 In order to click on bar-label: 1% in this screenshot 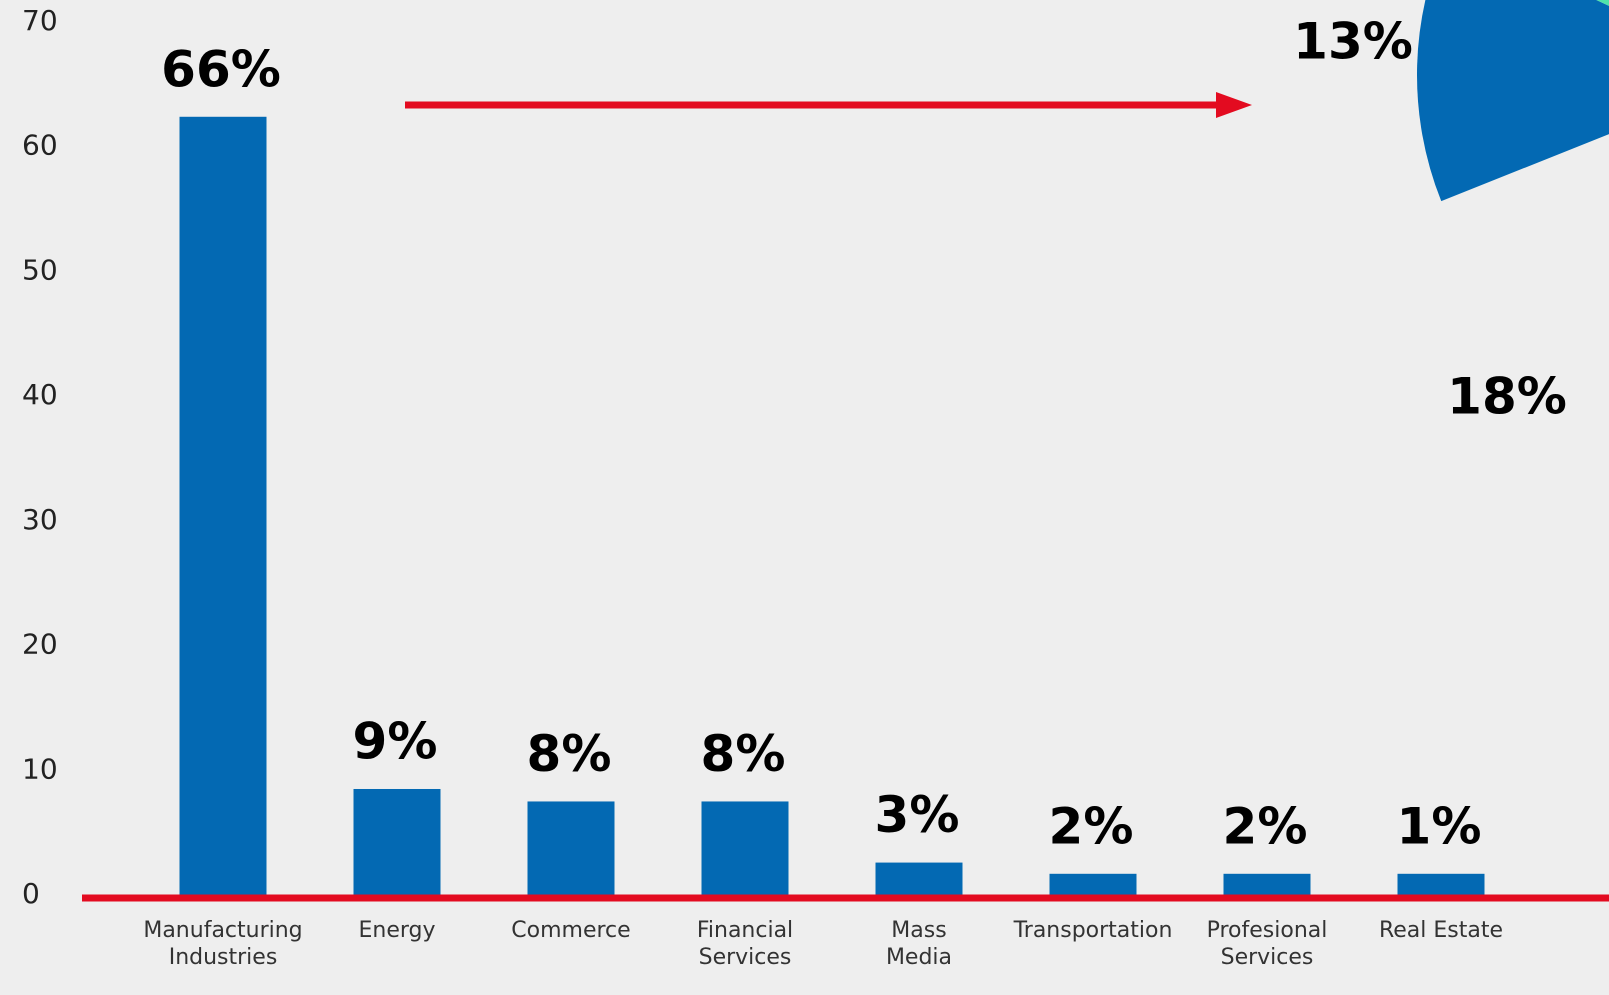, I will do `click(1439, 826)`.